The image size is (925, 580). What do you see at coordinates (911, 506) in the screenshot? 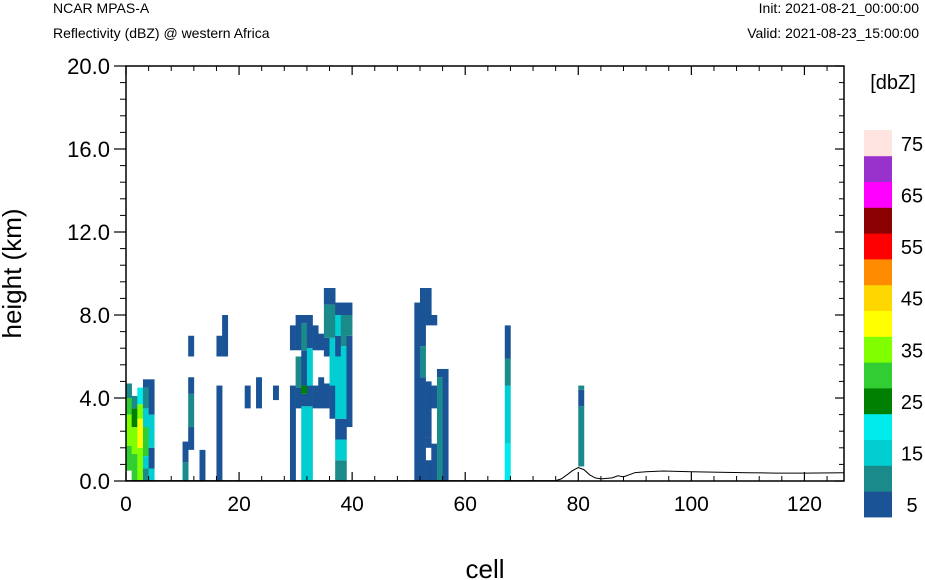
I see `colorbar-label: 5` at bounding box center [911, 506].